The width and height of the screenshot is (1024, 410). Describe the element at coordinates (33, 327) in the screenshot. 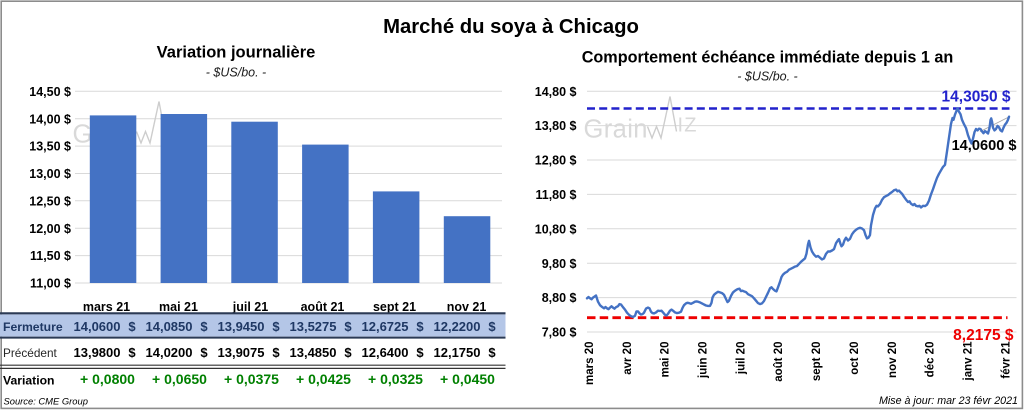

I see `svg-text: Fermeture` at that location.